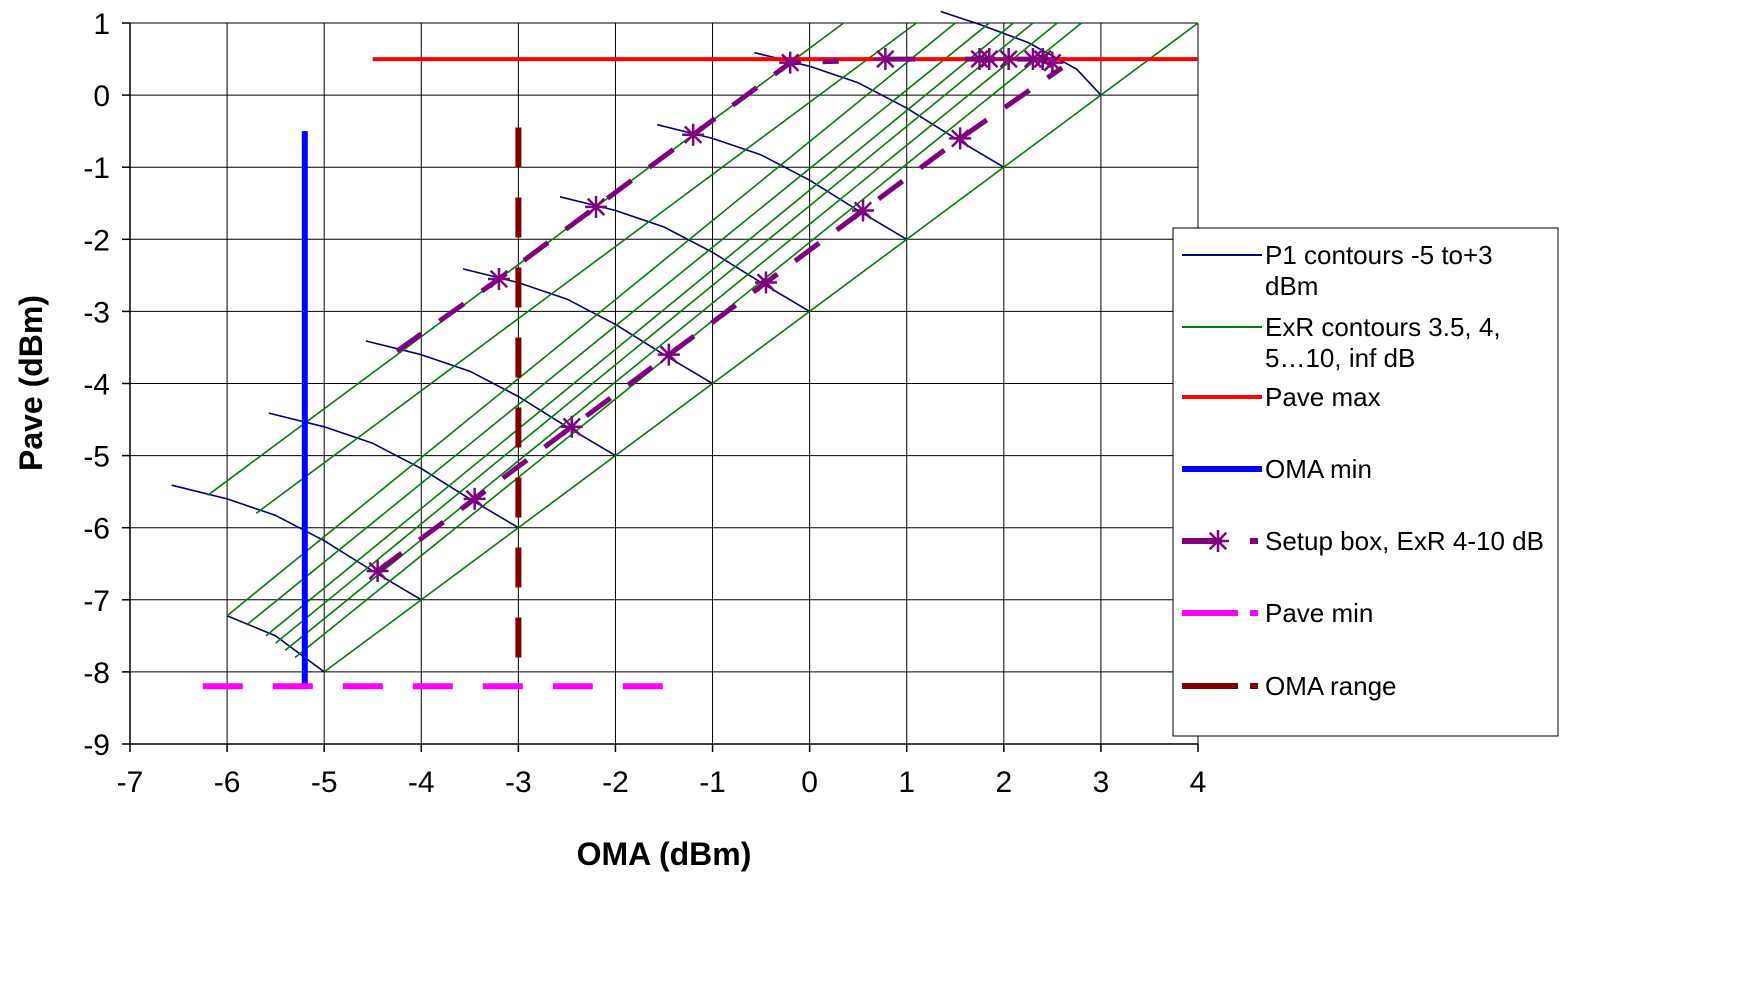  I want to click on legend-label: 5…10, inf dB, so click(1340, 358).